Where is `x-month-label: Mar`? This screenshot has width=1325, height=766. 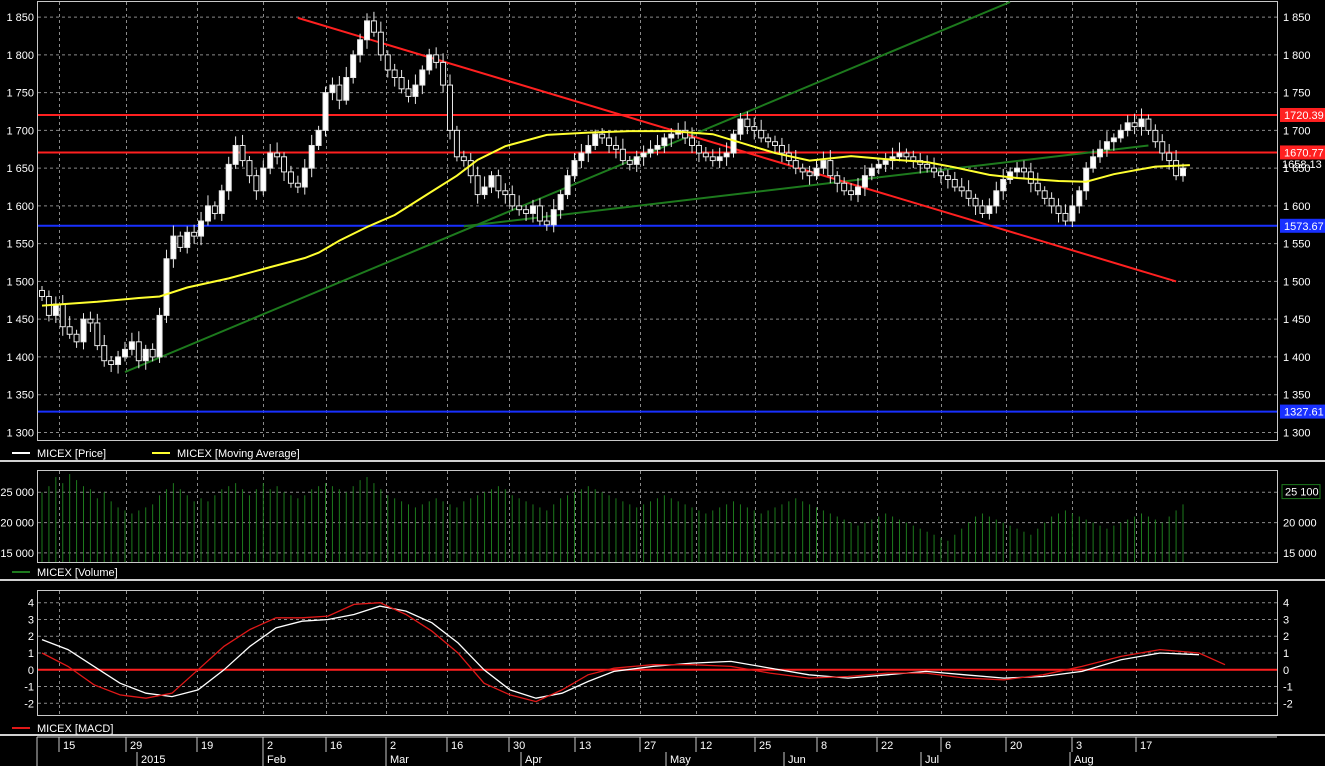 x-month-label: Mar is located at coordinates (399, 760).